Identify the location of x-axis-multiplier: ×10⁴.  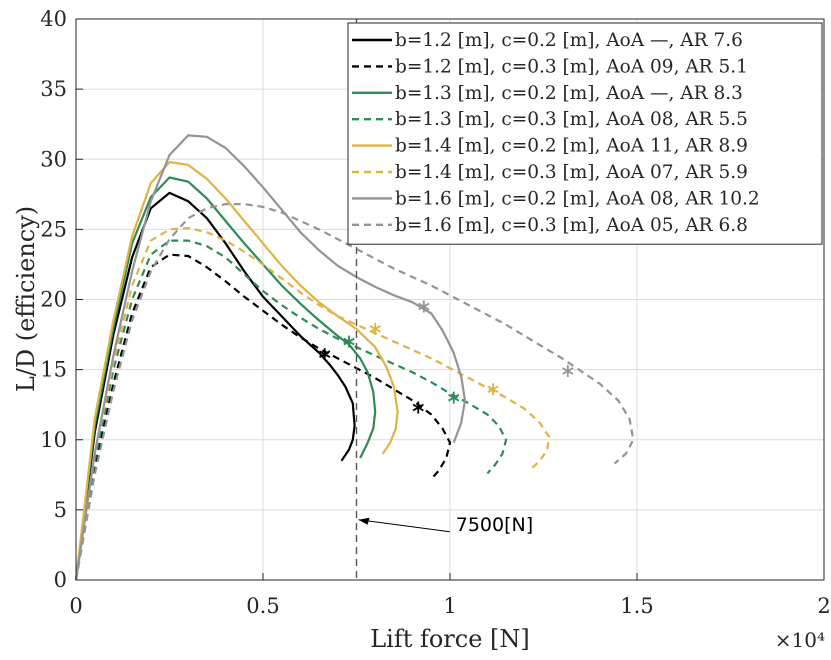
(800, 640).